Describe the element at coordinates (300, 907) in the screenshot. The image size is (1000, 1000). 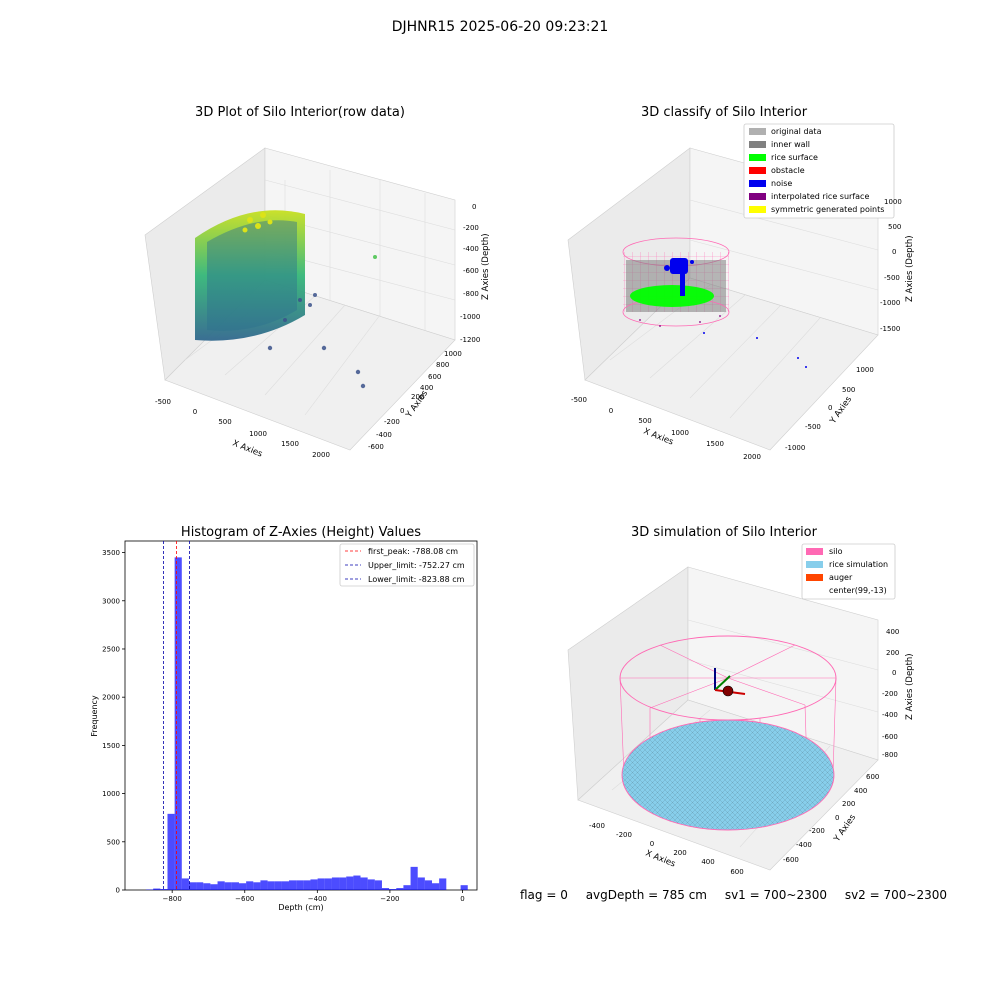
I see `hist-xlabel: Depth (cm)` at that location.